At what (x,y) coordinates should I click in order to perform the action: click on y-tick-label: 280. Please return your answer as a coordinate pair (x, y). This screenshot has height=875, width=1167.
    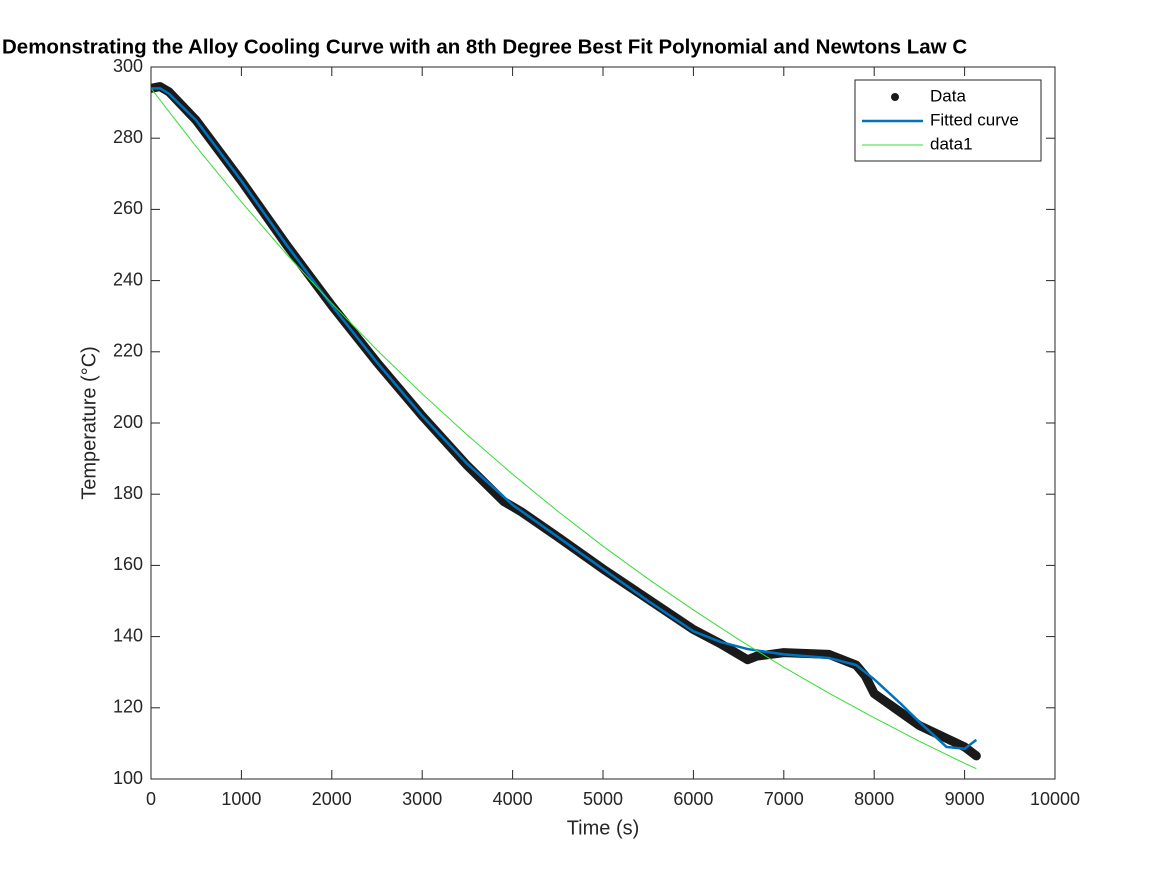
    Looking at the image, I should click on (128, 137).